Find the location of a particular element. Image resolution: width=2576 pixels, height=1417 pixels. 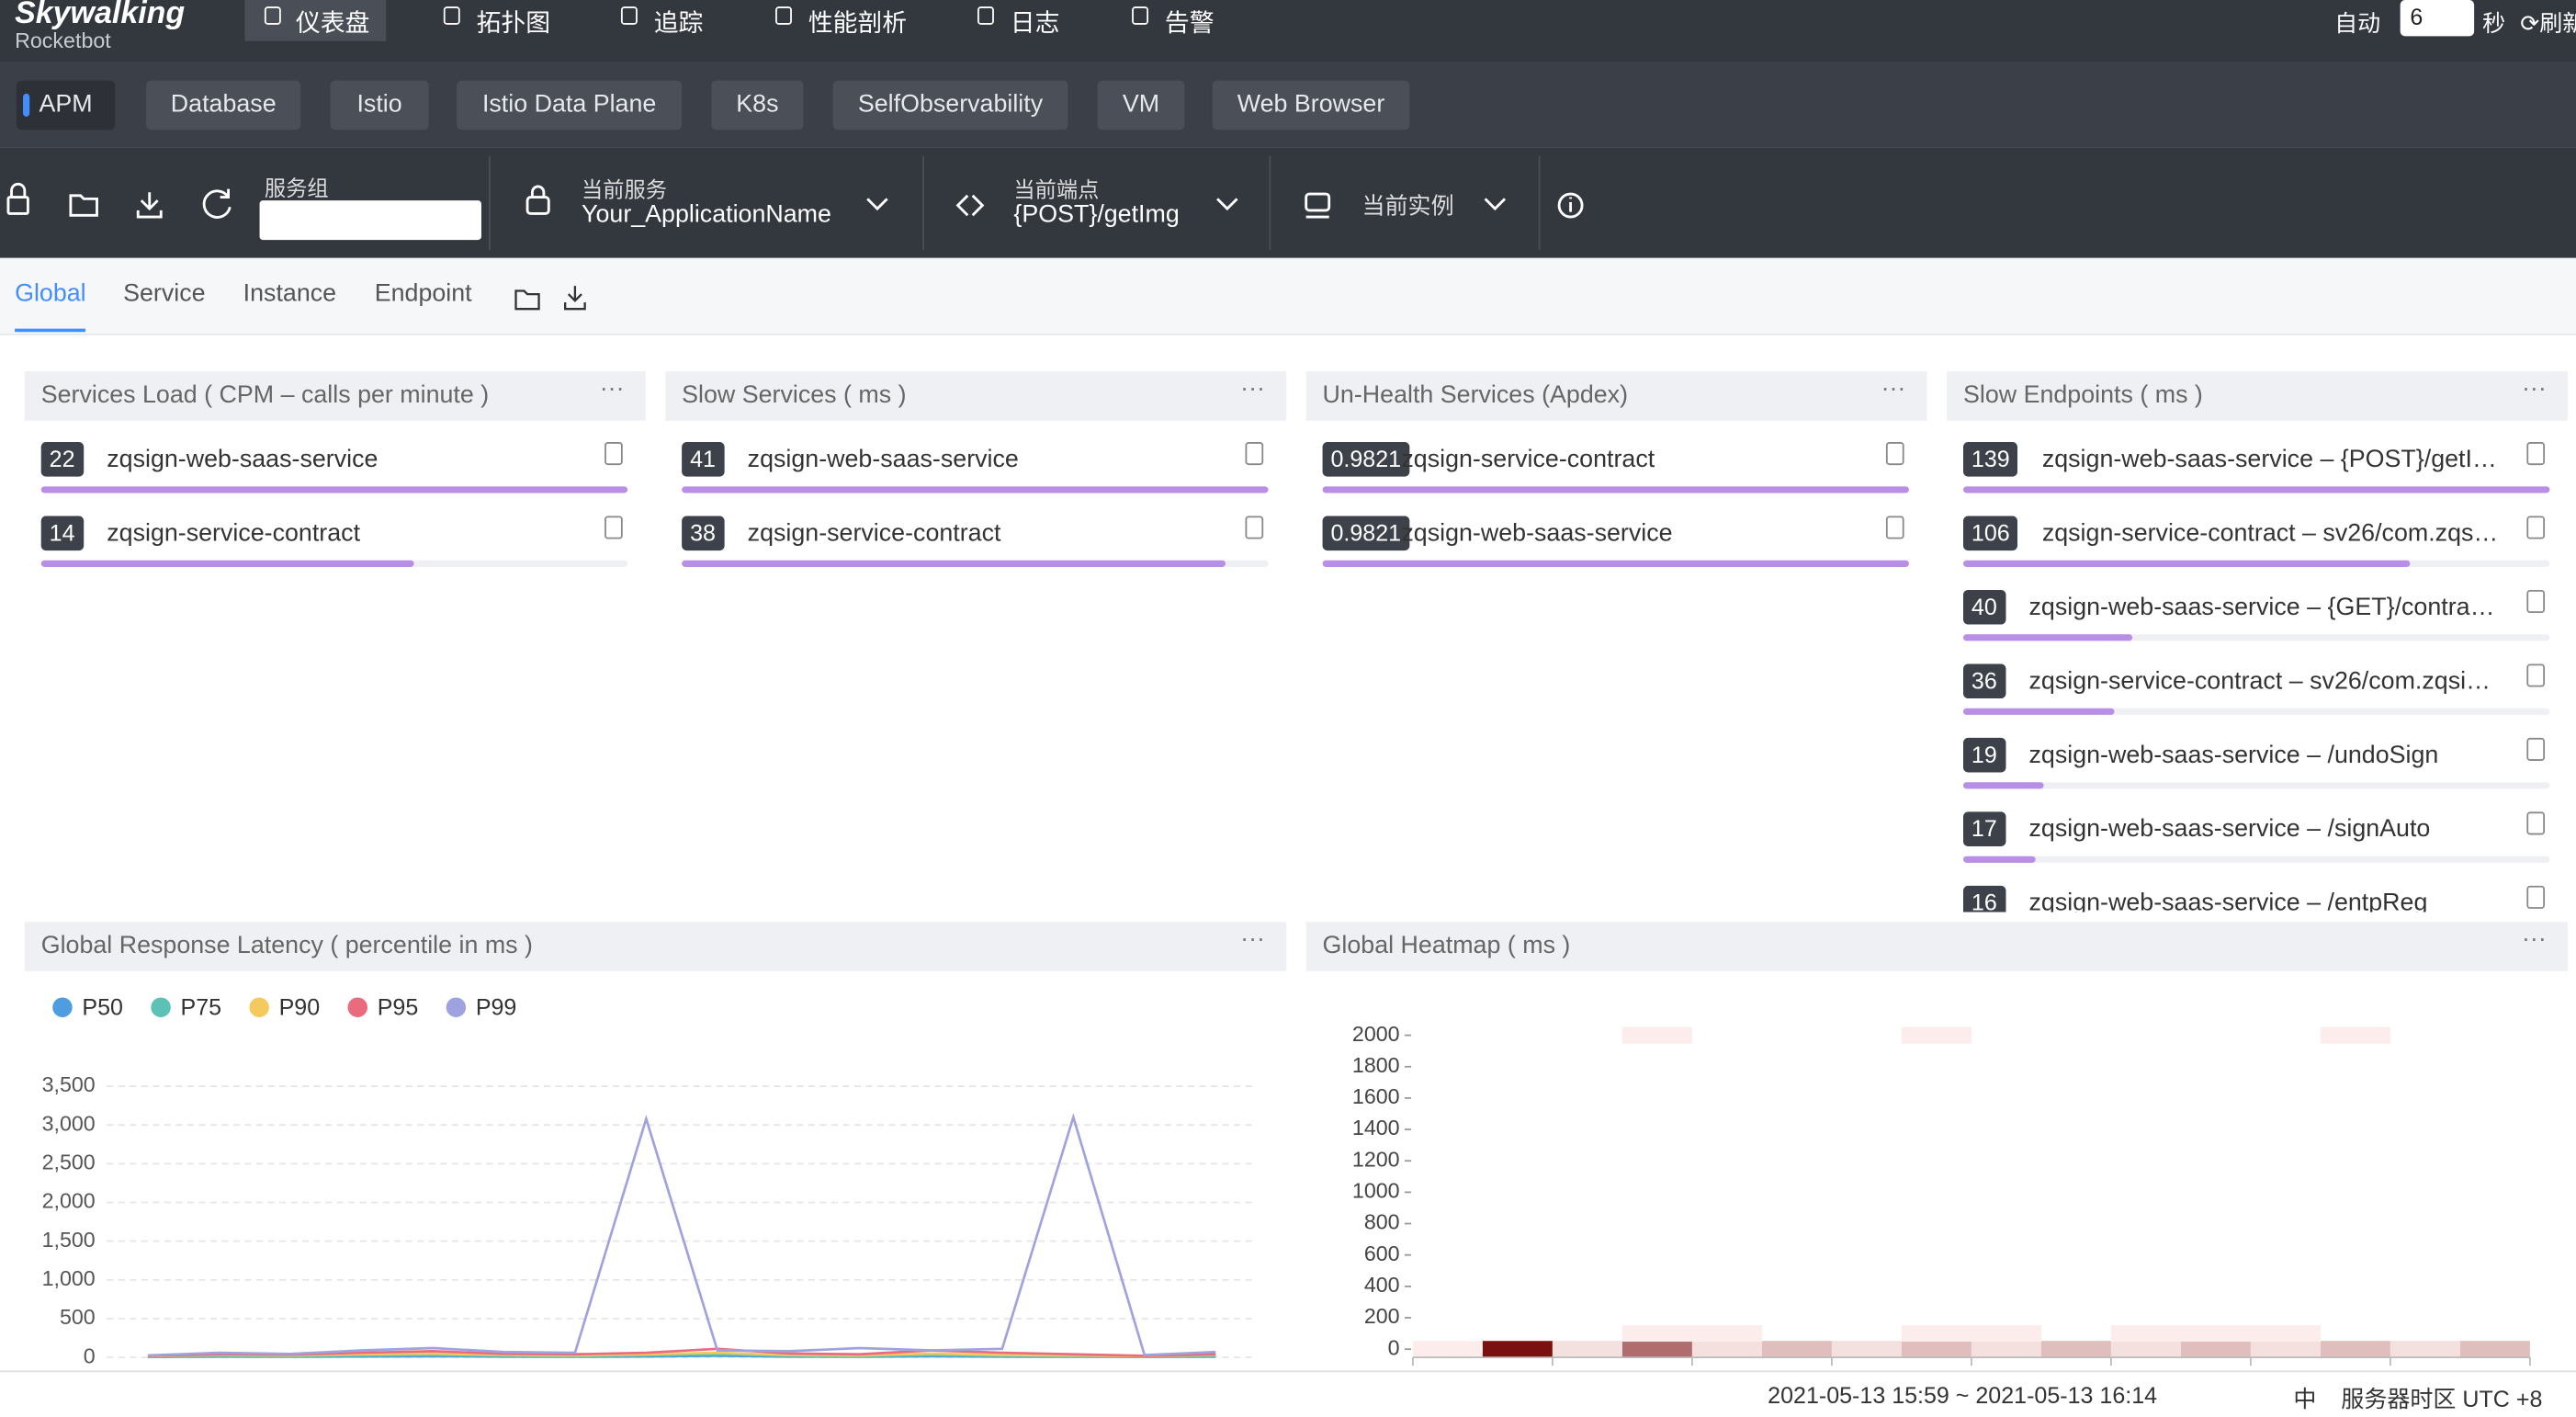

active-marker is located at coordinates (26, 105).